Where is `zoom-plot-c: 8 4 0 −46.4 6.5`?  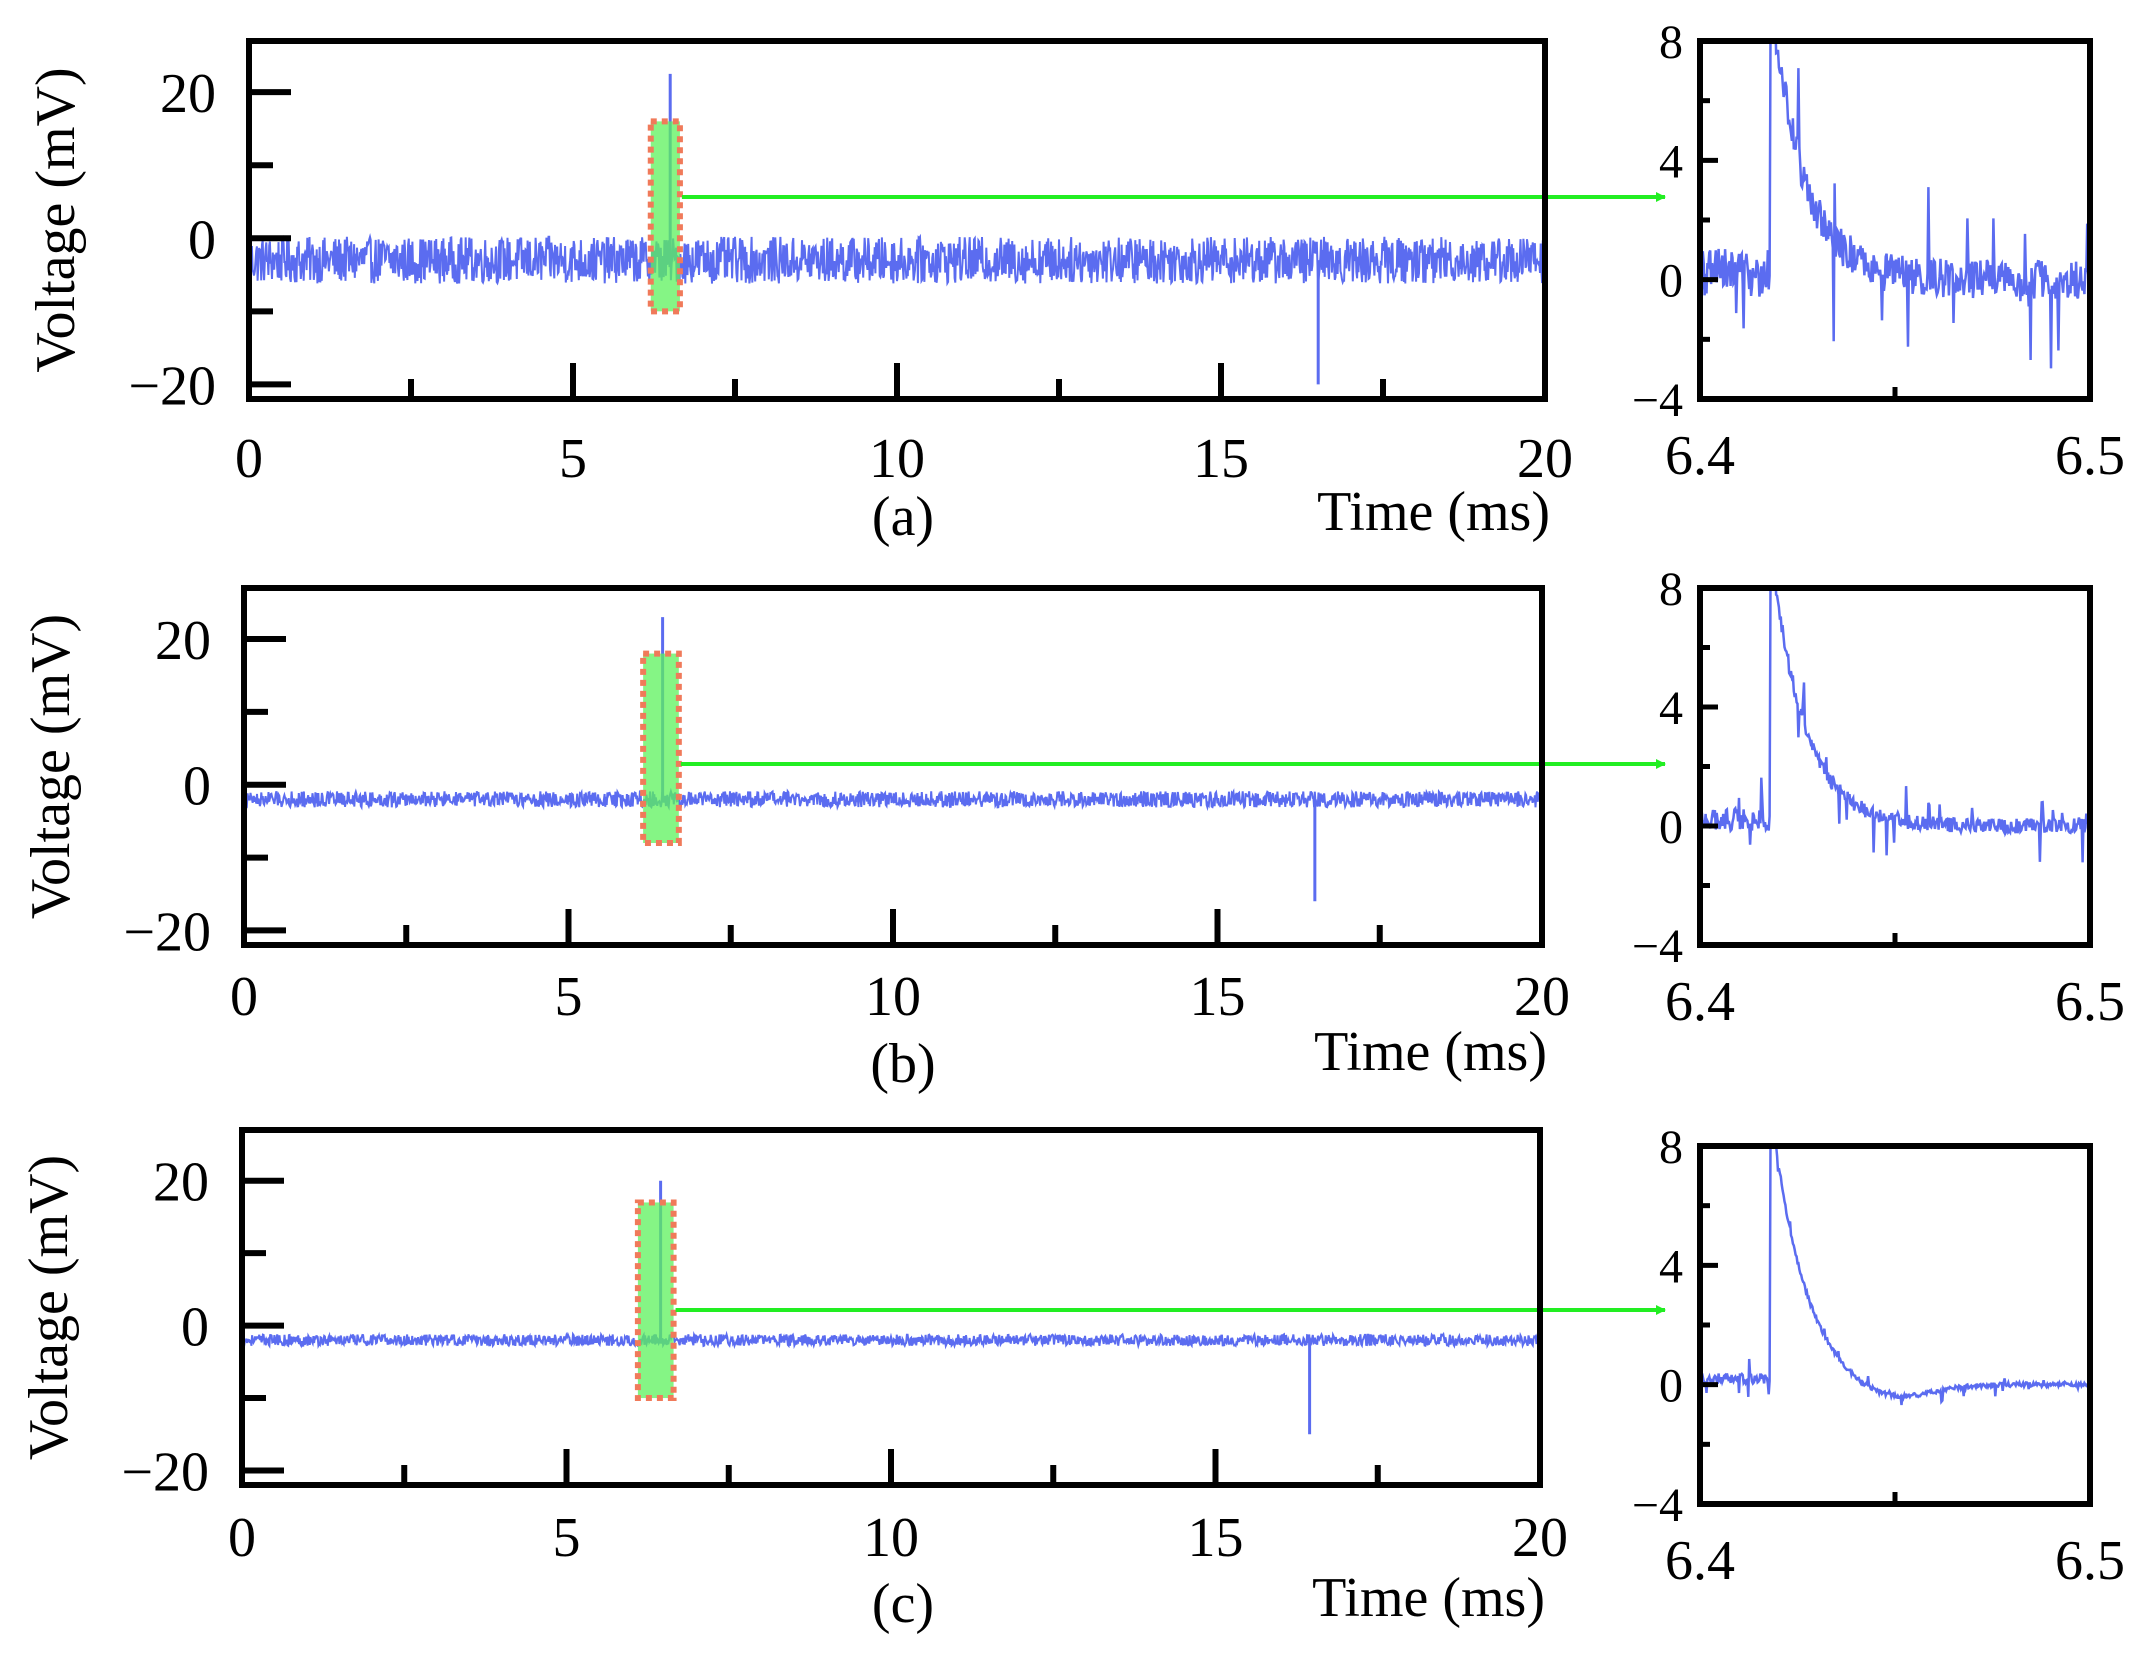 zoom-plot-c: 8 4 0 −46.4 6.5 is located at coordinates (1878, 1356).